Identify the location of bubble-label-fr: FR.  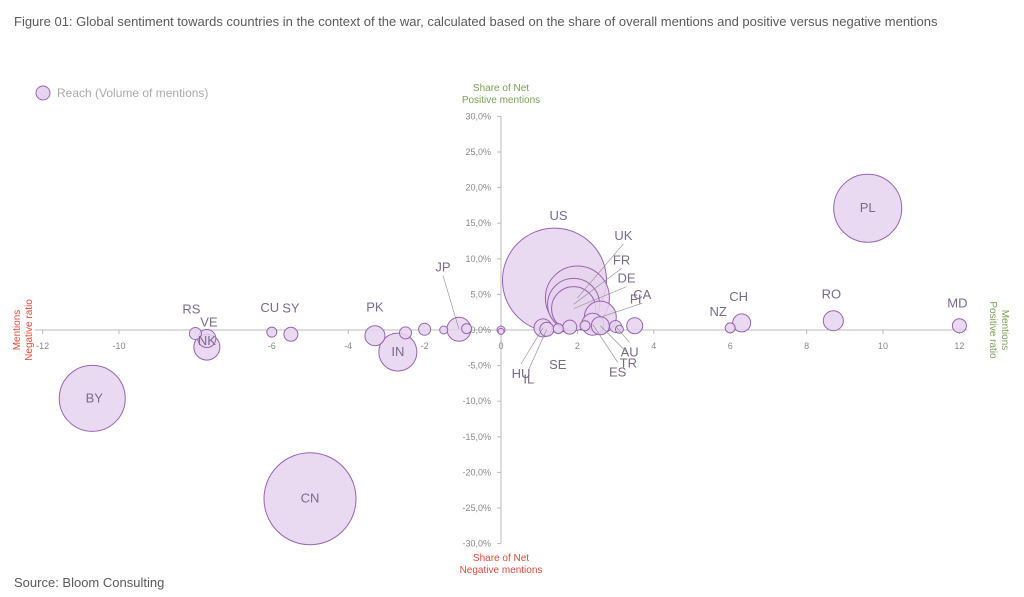
(621, 259).